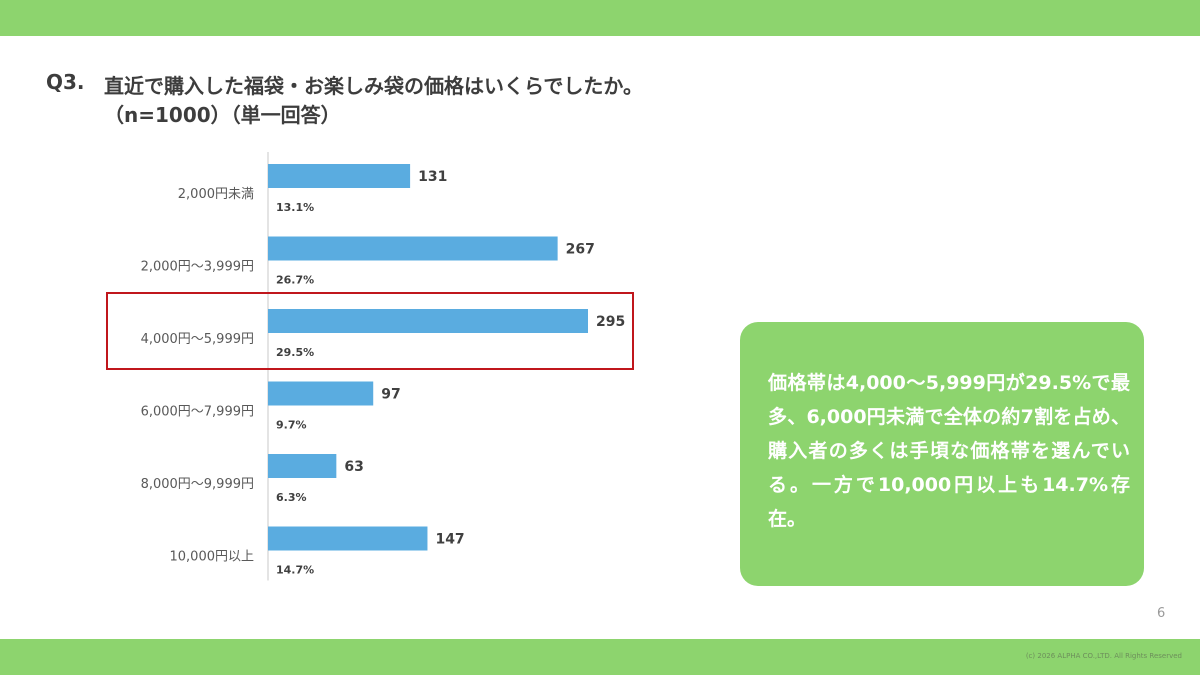 The width and height of the screenshot is (1200, 675). What do you see at coordinates (295, 280) in the screenshot?
I see `percent-label: 26.7%` at bounding box center [295, 280].